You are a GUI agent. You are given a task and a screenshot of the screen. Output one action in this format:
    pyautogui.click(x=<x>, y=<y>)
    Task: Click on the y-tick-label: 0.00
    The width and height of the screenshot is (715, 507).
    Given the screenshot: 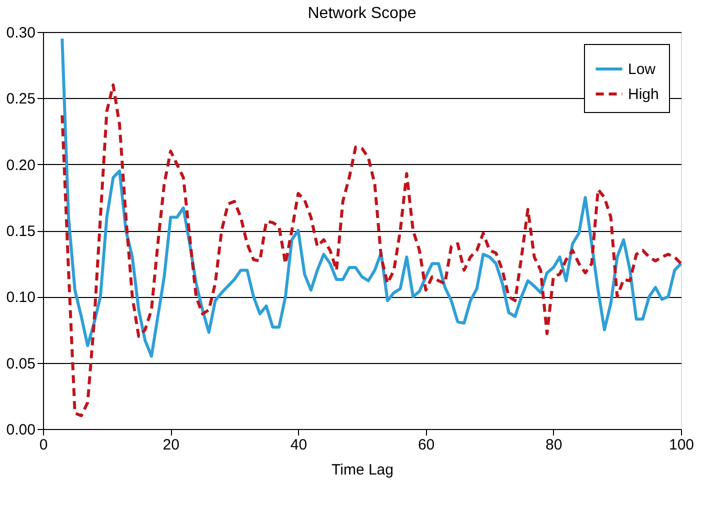 What is the action you would take?
    pyautogui.click(x=21, y=430)
    